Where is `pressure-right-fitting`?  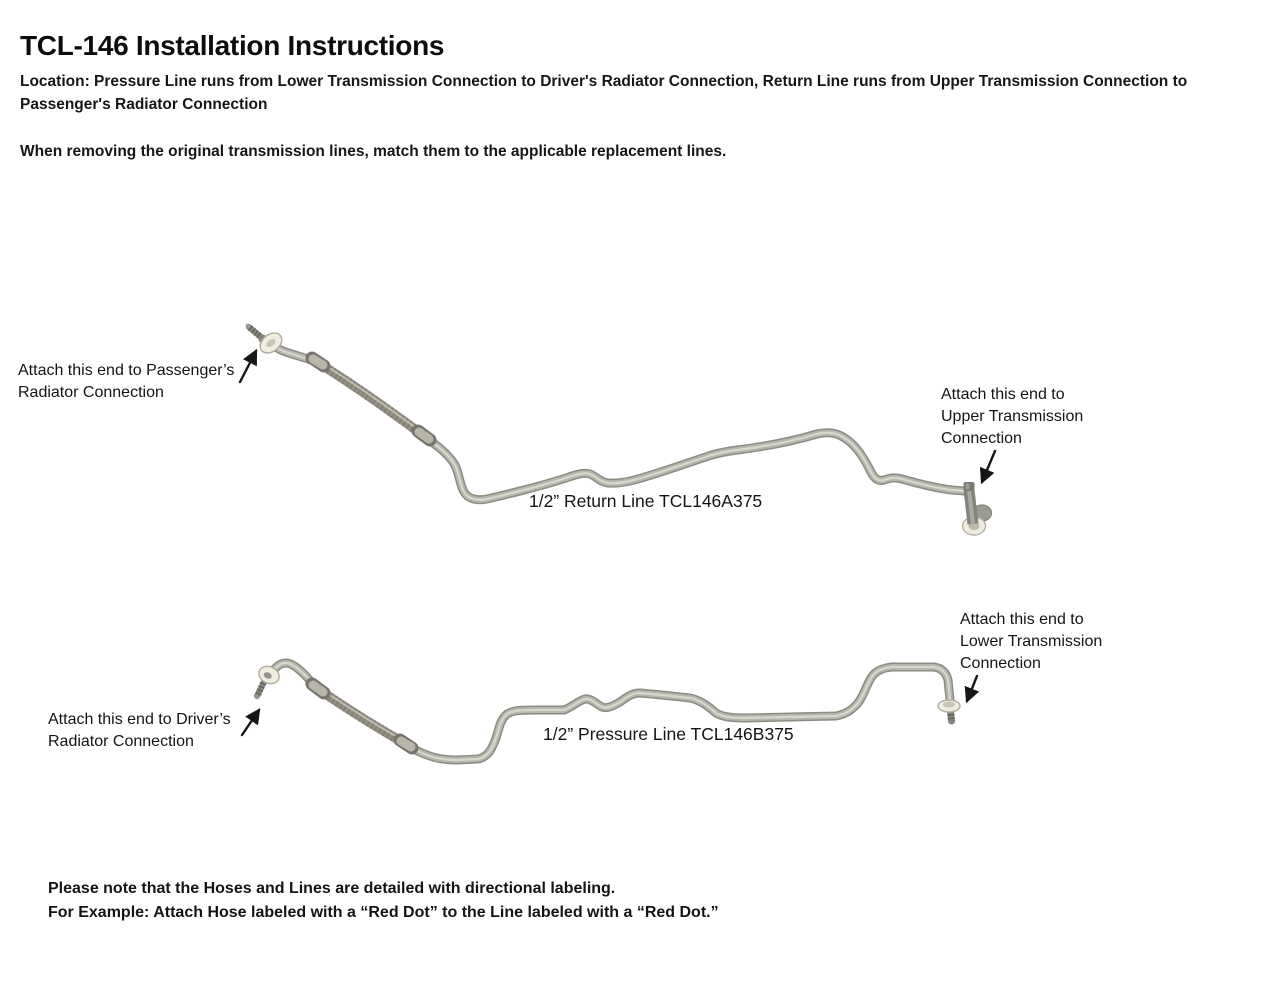 pressure-right-fitting is located at coordinates (949, 712).